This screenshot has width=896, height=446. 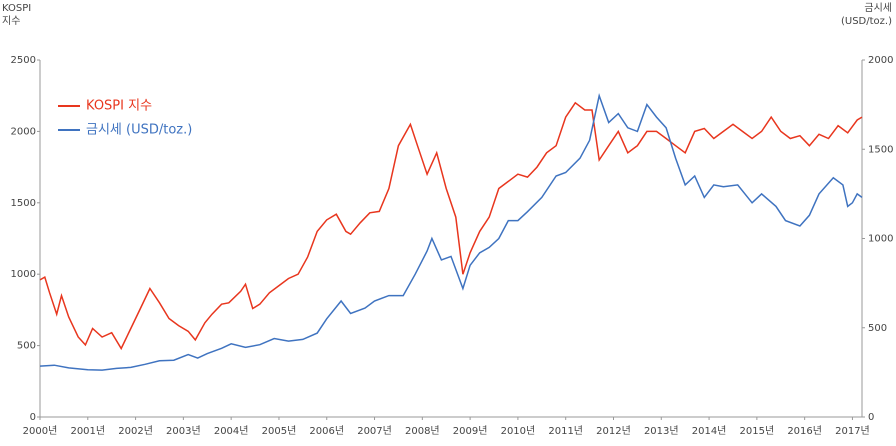 I want to click on x-tick-label: 2008년, so click(x=422, y=431).